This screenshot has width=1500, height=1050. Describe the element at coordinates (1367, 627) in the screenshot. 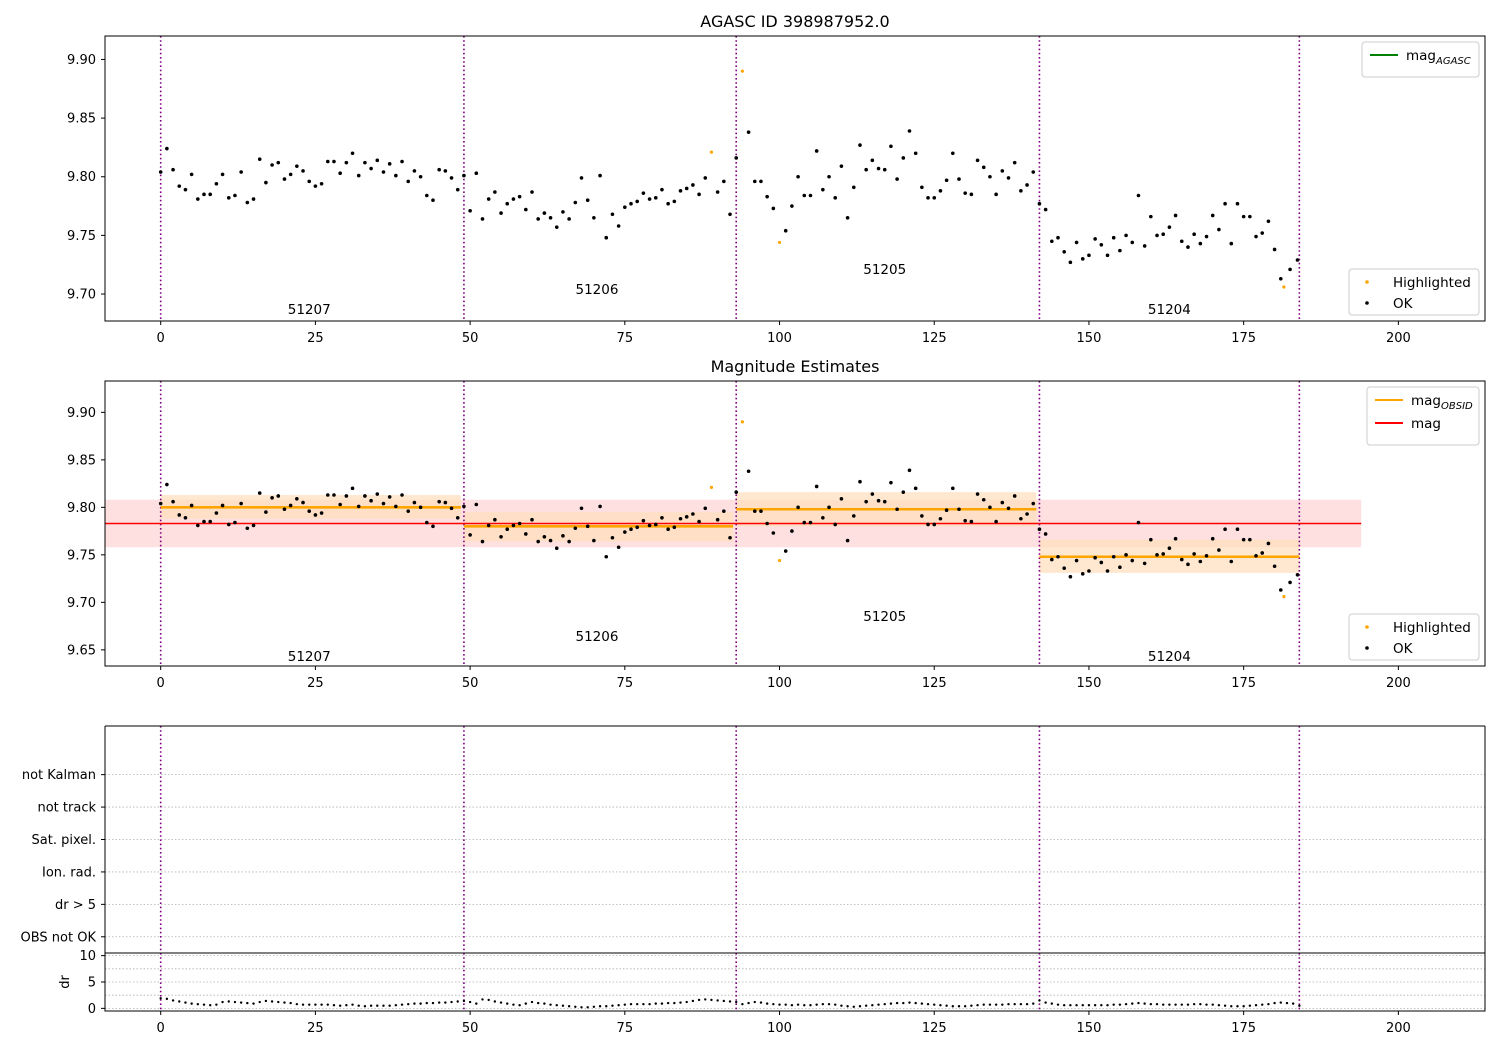

I see `highlighted-legend-marker` at that location.